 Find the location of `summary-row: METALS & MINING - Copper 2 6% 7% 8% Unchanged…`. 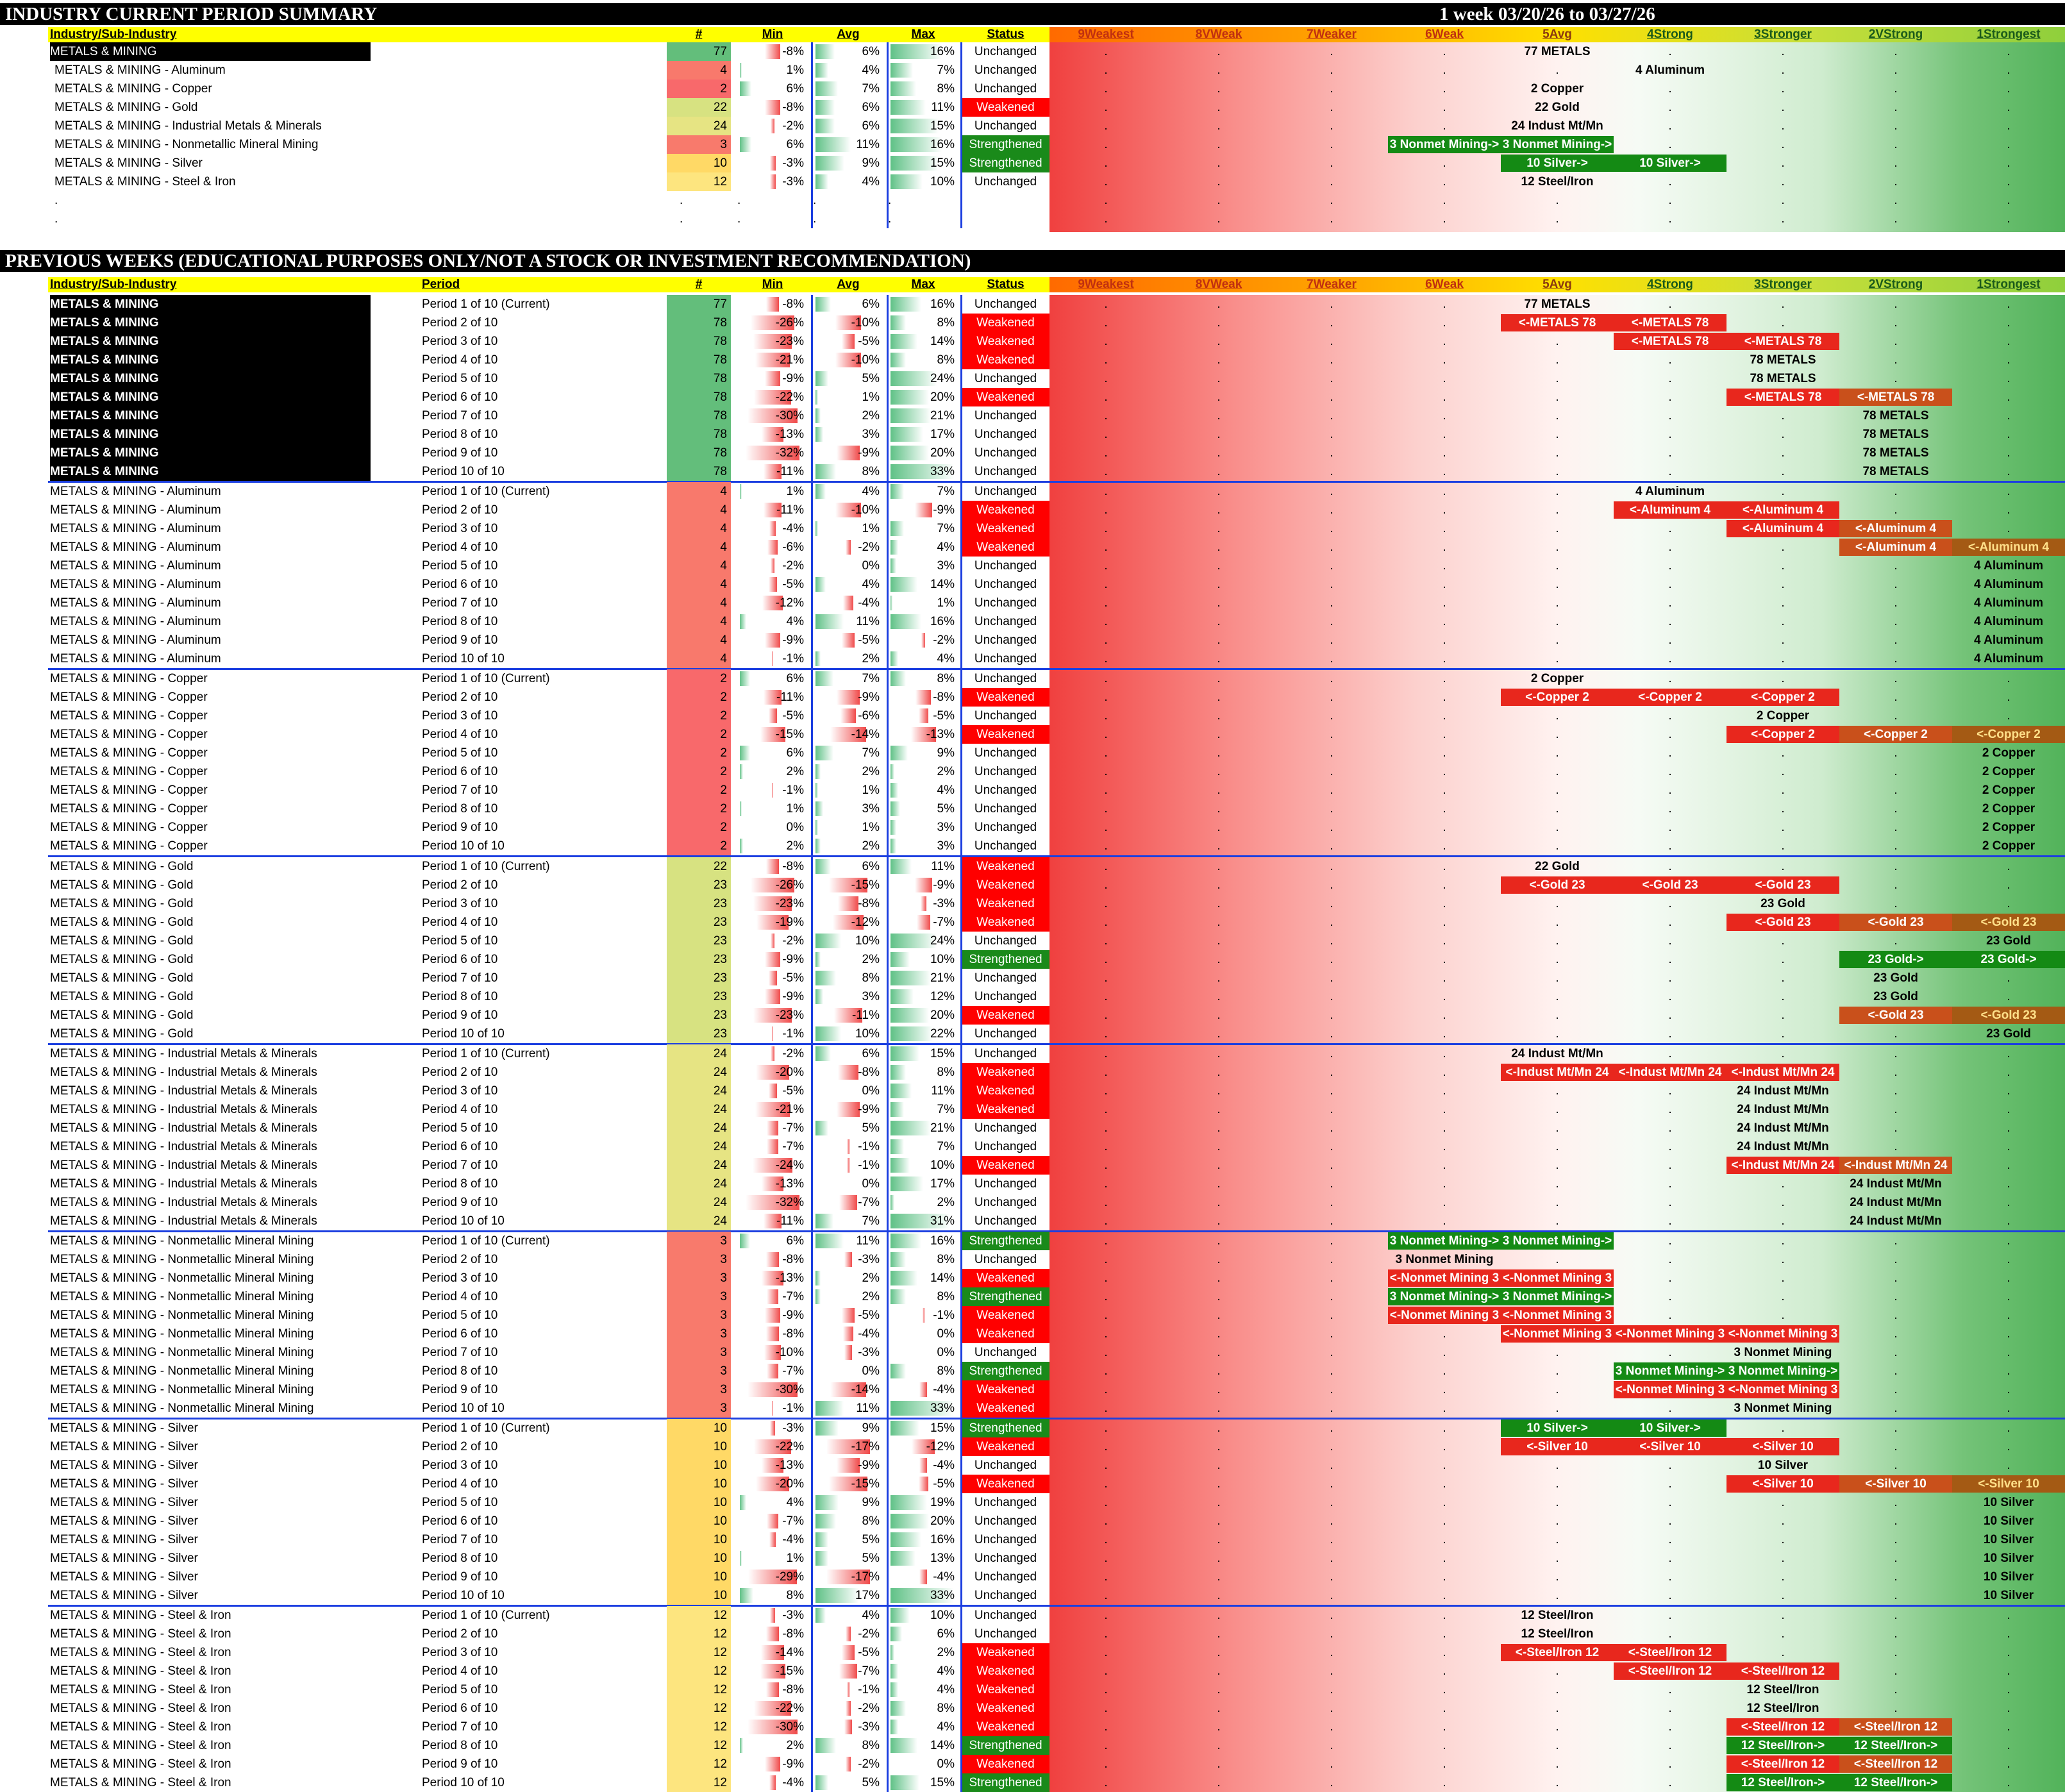

summary-row: METALS & MINING - Copper 2 6% 7% 8% Unchanged… is located at coordinates (1032, 89).